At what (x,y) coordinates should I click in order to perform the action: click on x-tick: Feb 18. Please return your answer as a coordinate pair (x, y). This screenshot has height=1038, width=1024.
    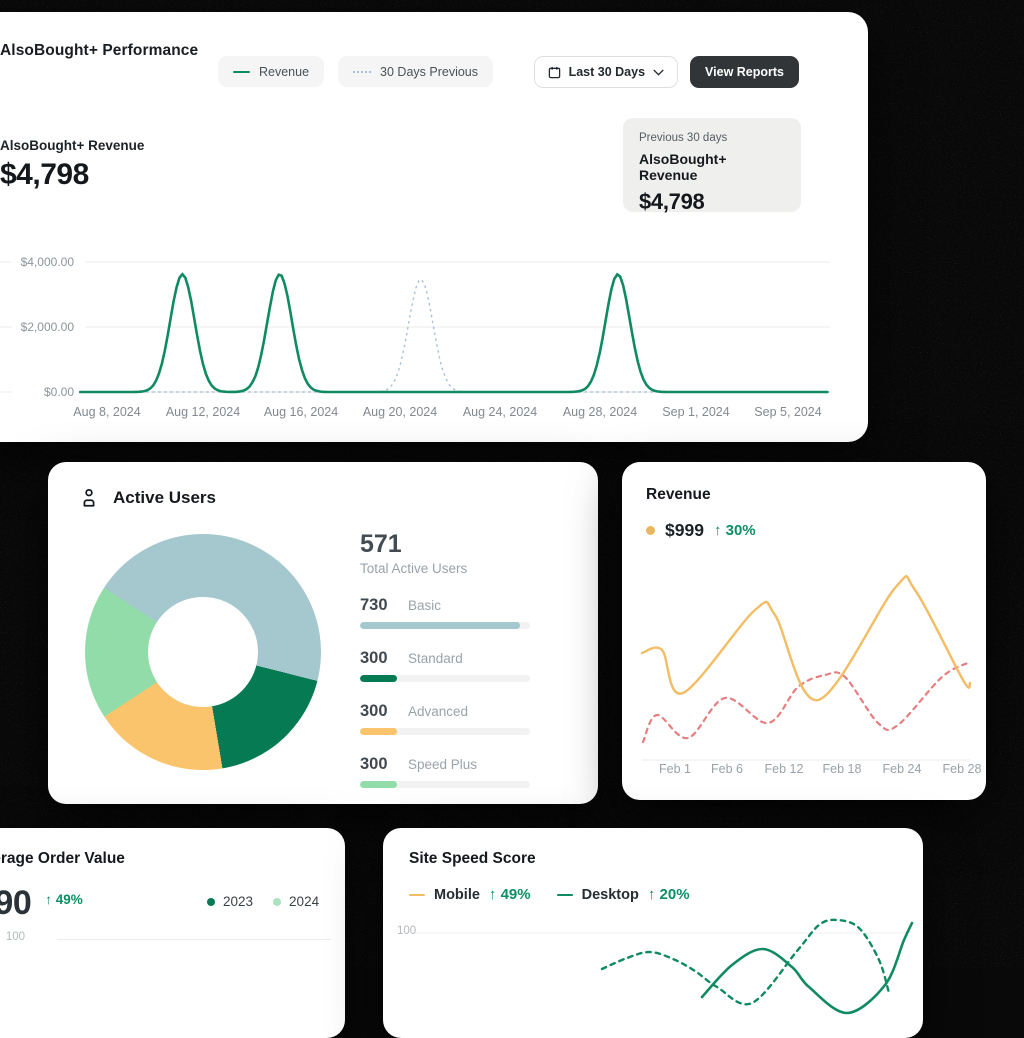
    Looking at the image, I should click on (842, 769).